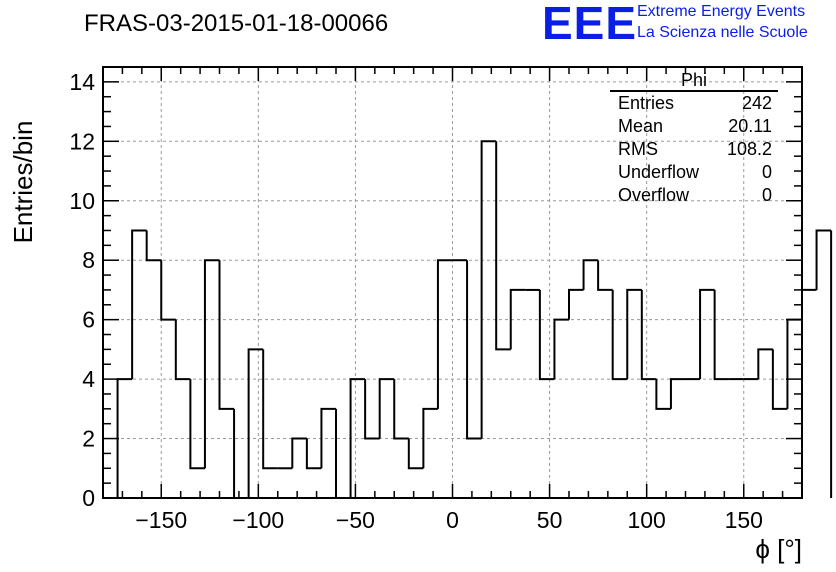 This screenshot has width=836, height=572. I want to click on stats-label: Entries, so click(646, 103).